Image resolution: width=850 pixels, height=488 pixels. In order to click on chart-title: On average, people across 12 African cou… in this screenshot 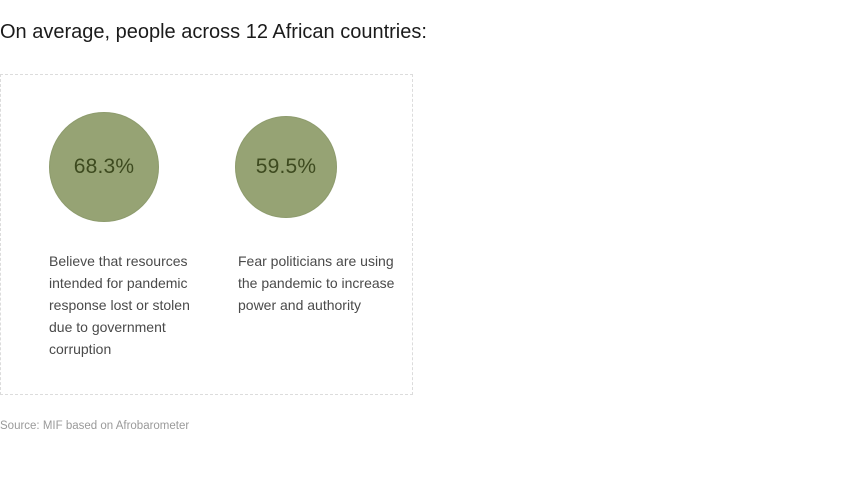, I will do `click(213, 32)`.